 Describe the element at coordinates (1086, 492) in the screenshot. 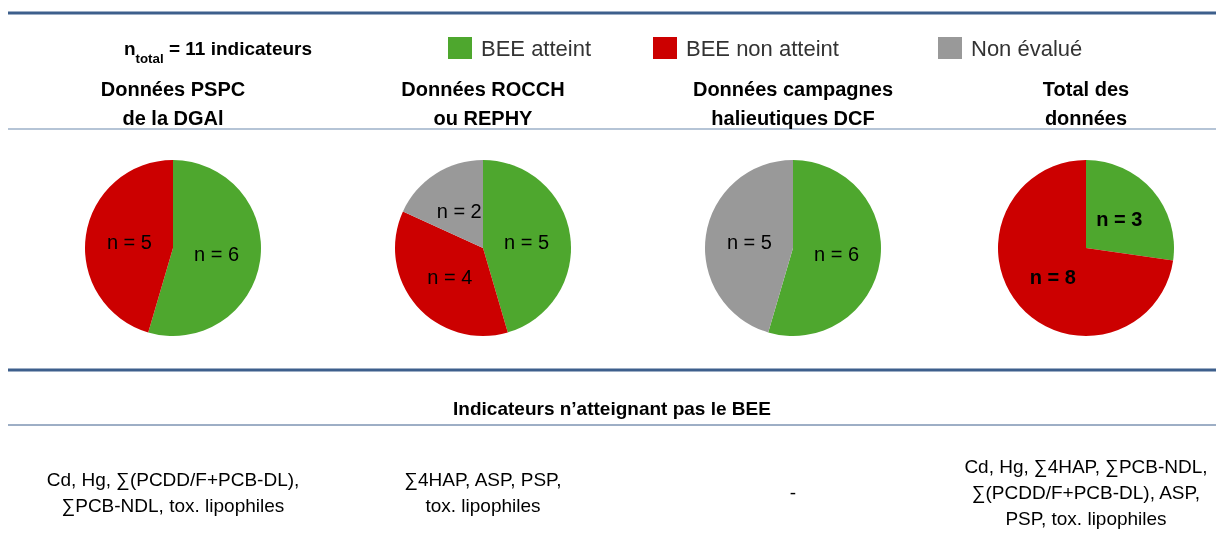

I see `text: Cd, Hg, ∑4HAP, ∑PCB-NDL, ∑(PCDD/F+PCB-DL), ASP, PSP, tox. lipophiles` at that location.